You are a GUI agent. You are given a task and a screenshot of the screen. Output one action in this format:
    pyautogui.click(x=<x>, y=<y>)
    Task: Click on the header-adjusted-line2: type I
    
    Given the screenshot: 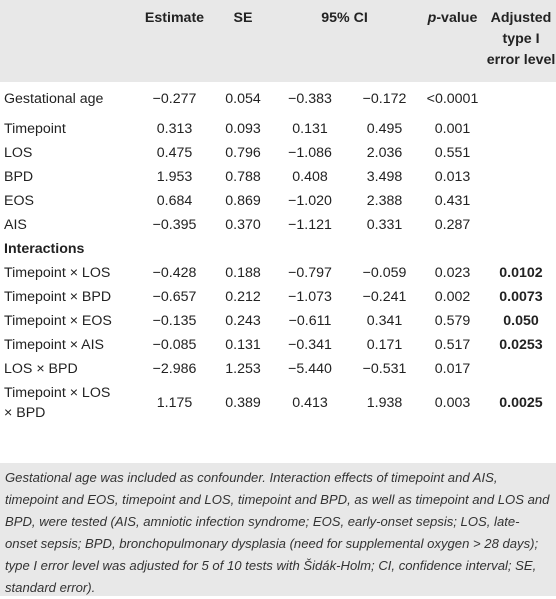 What is the action you would take?
    pyautogui.click(x=521, y=39)
    